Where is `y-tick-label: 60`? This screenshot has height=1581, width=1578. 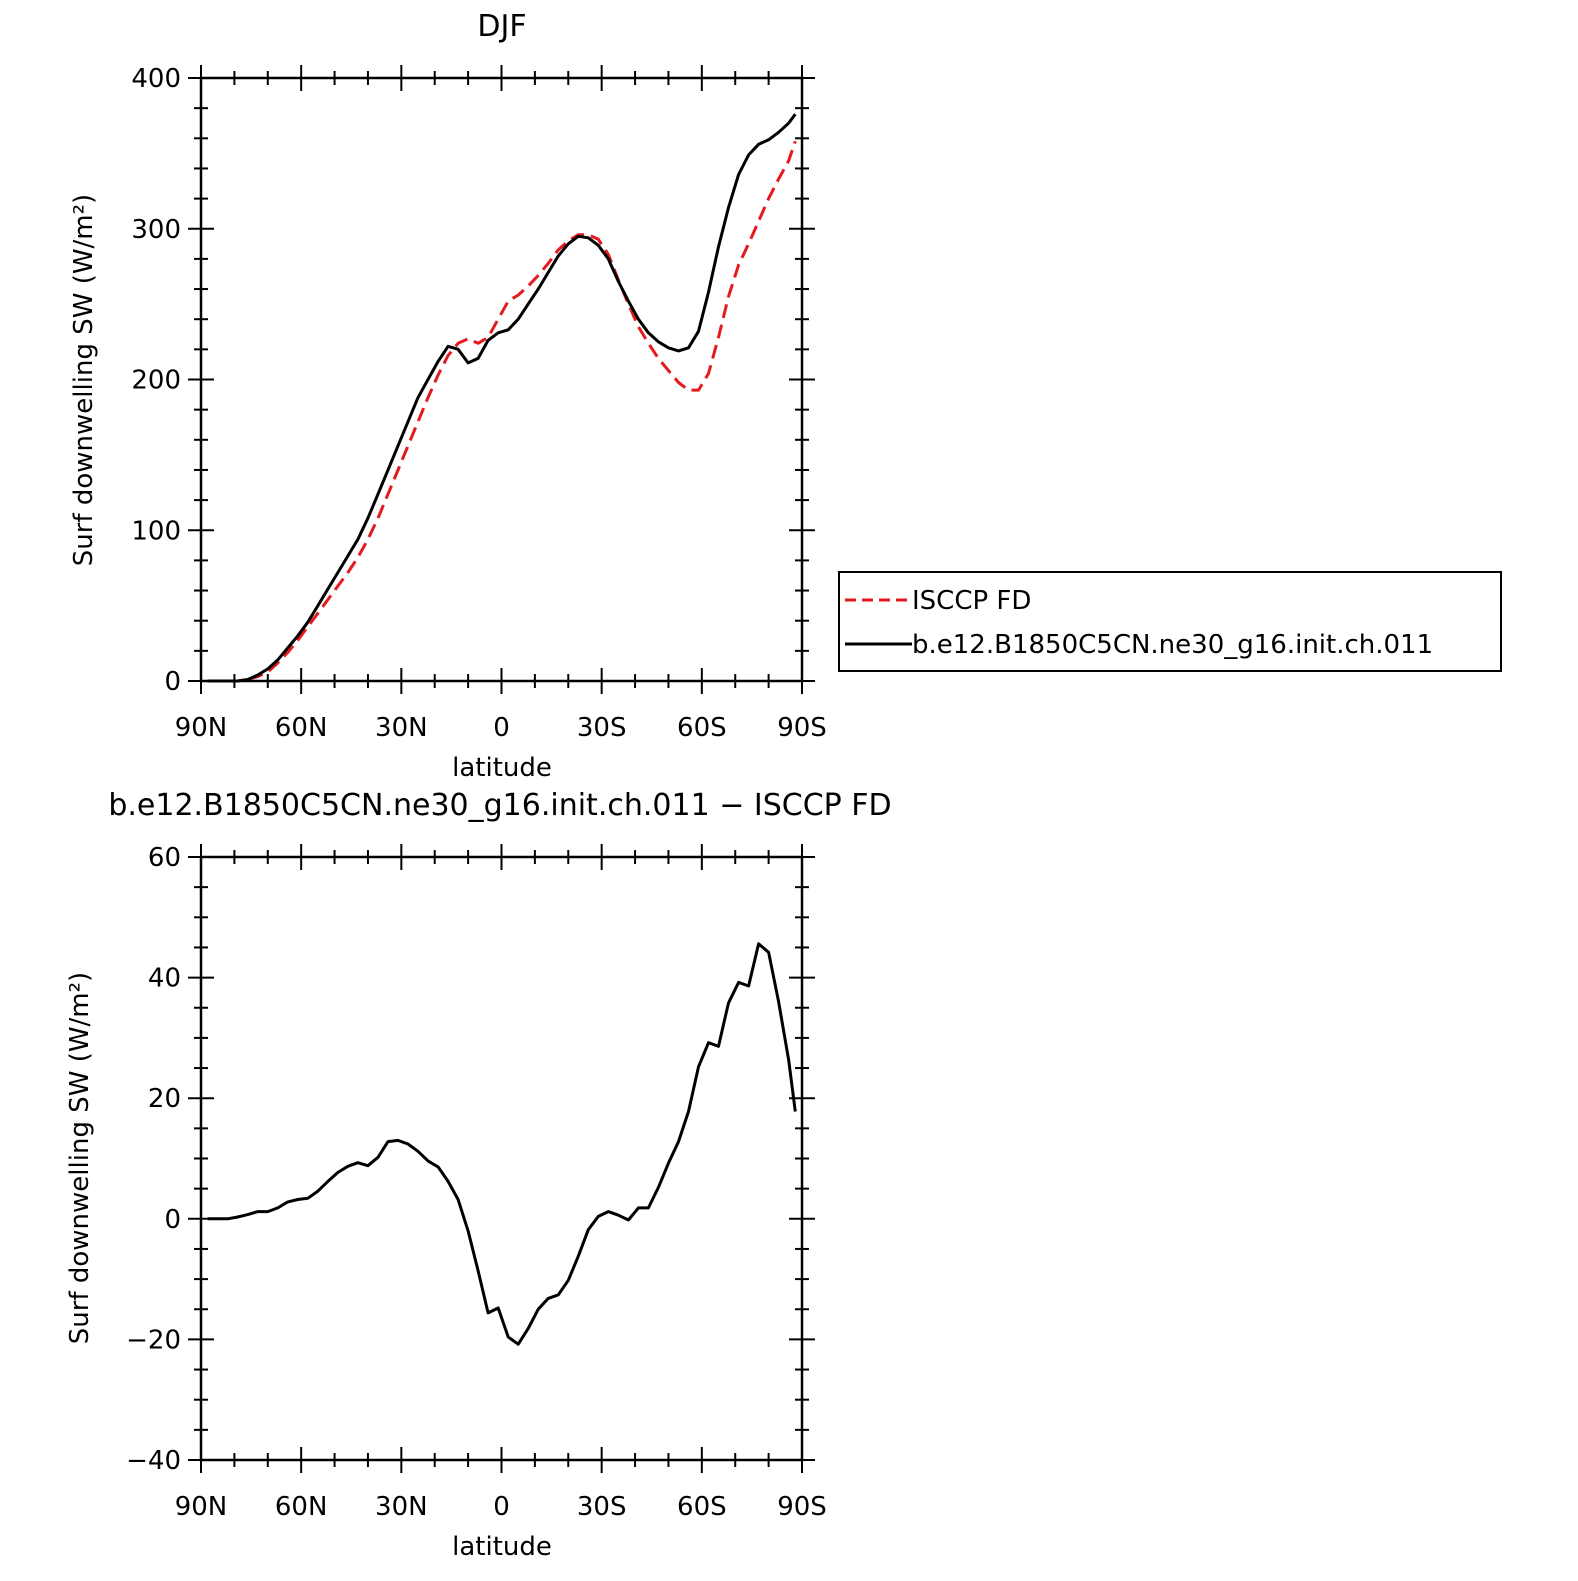
y-tick-label: 60 is located at coordinates (164, 858).